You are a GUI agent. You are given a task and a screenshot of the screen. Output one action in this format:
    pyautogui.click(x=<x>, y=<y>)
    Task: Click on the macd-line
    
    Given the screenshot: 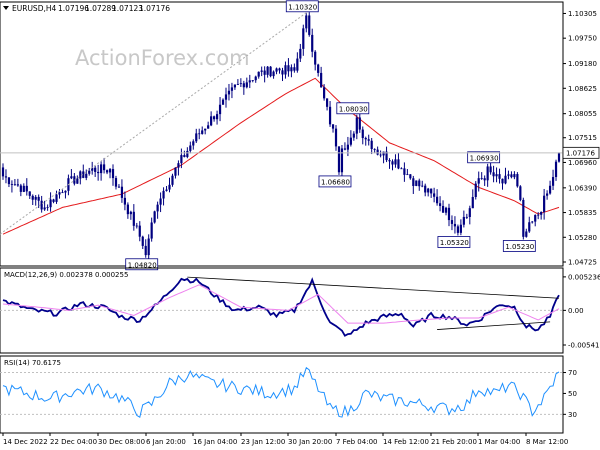 What is the action you would take?
    pyautogui.click(x=281, y=307)
    